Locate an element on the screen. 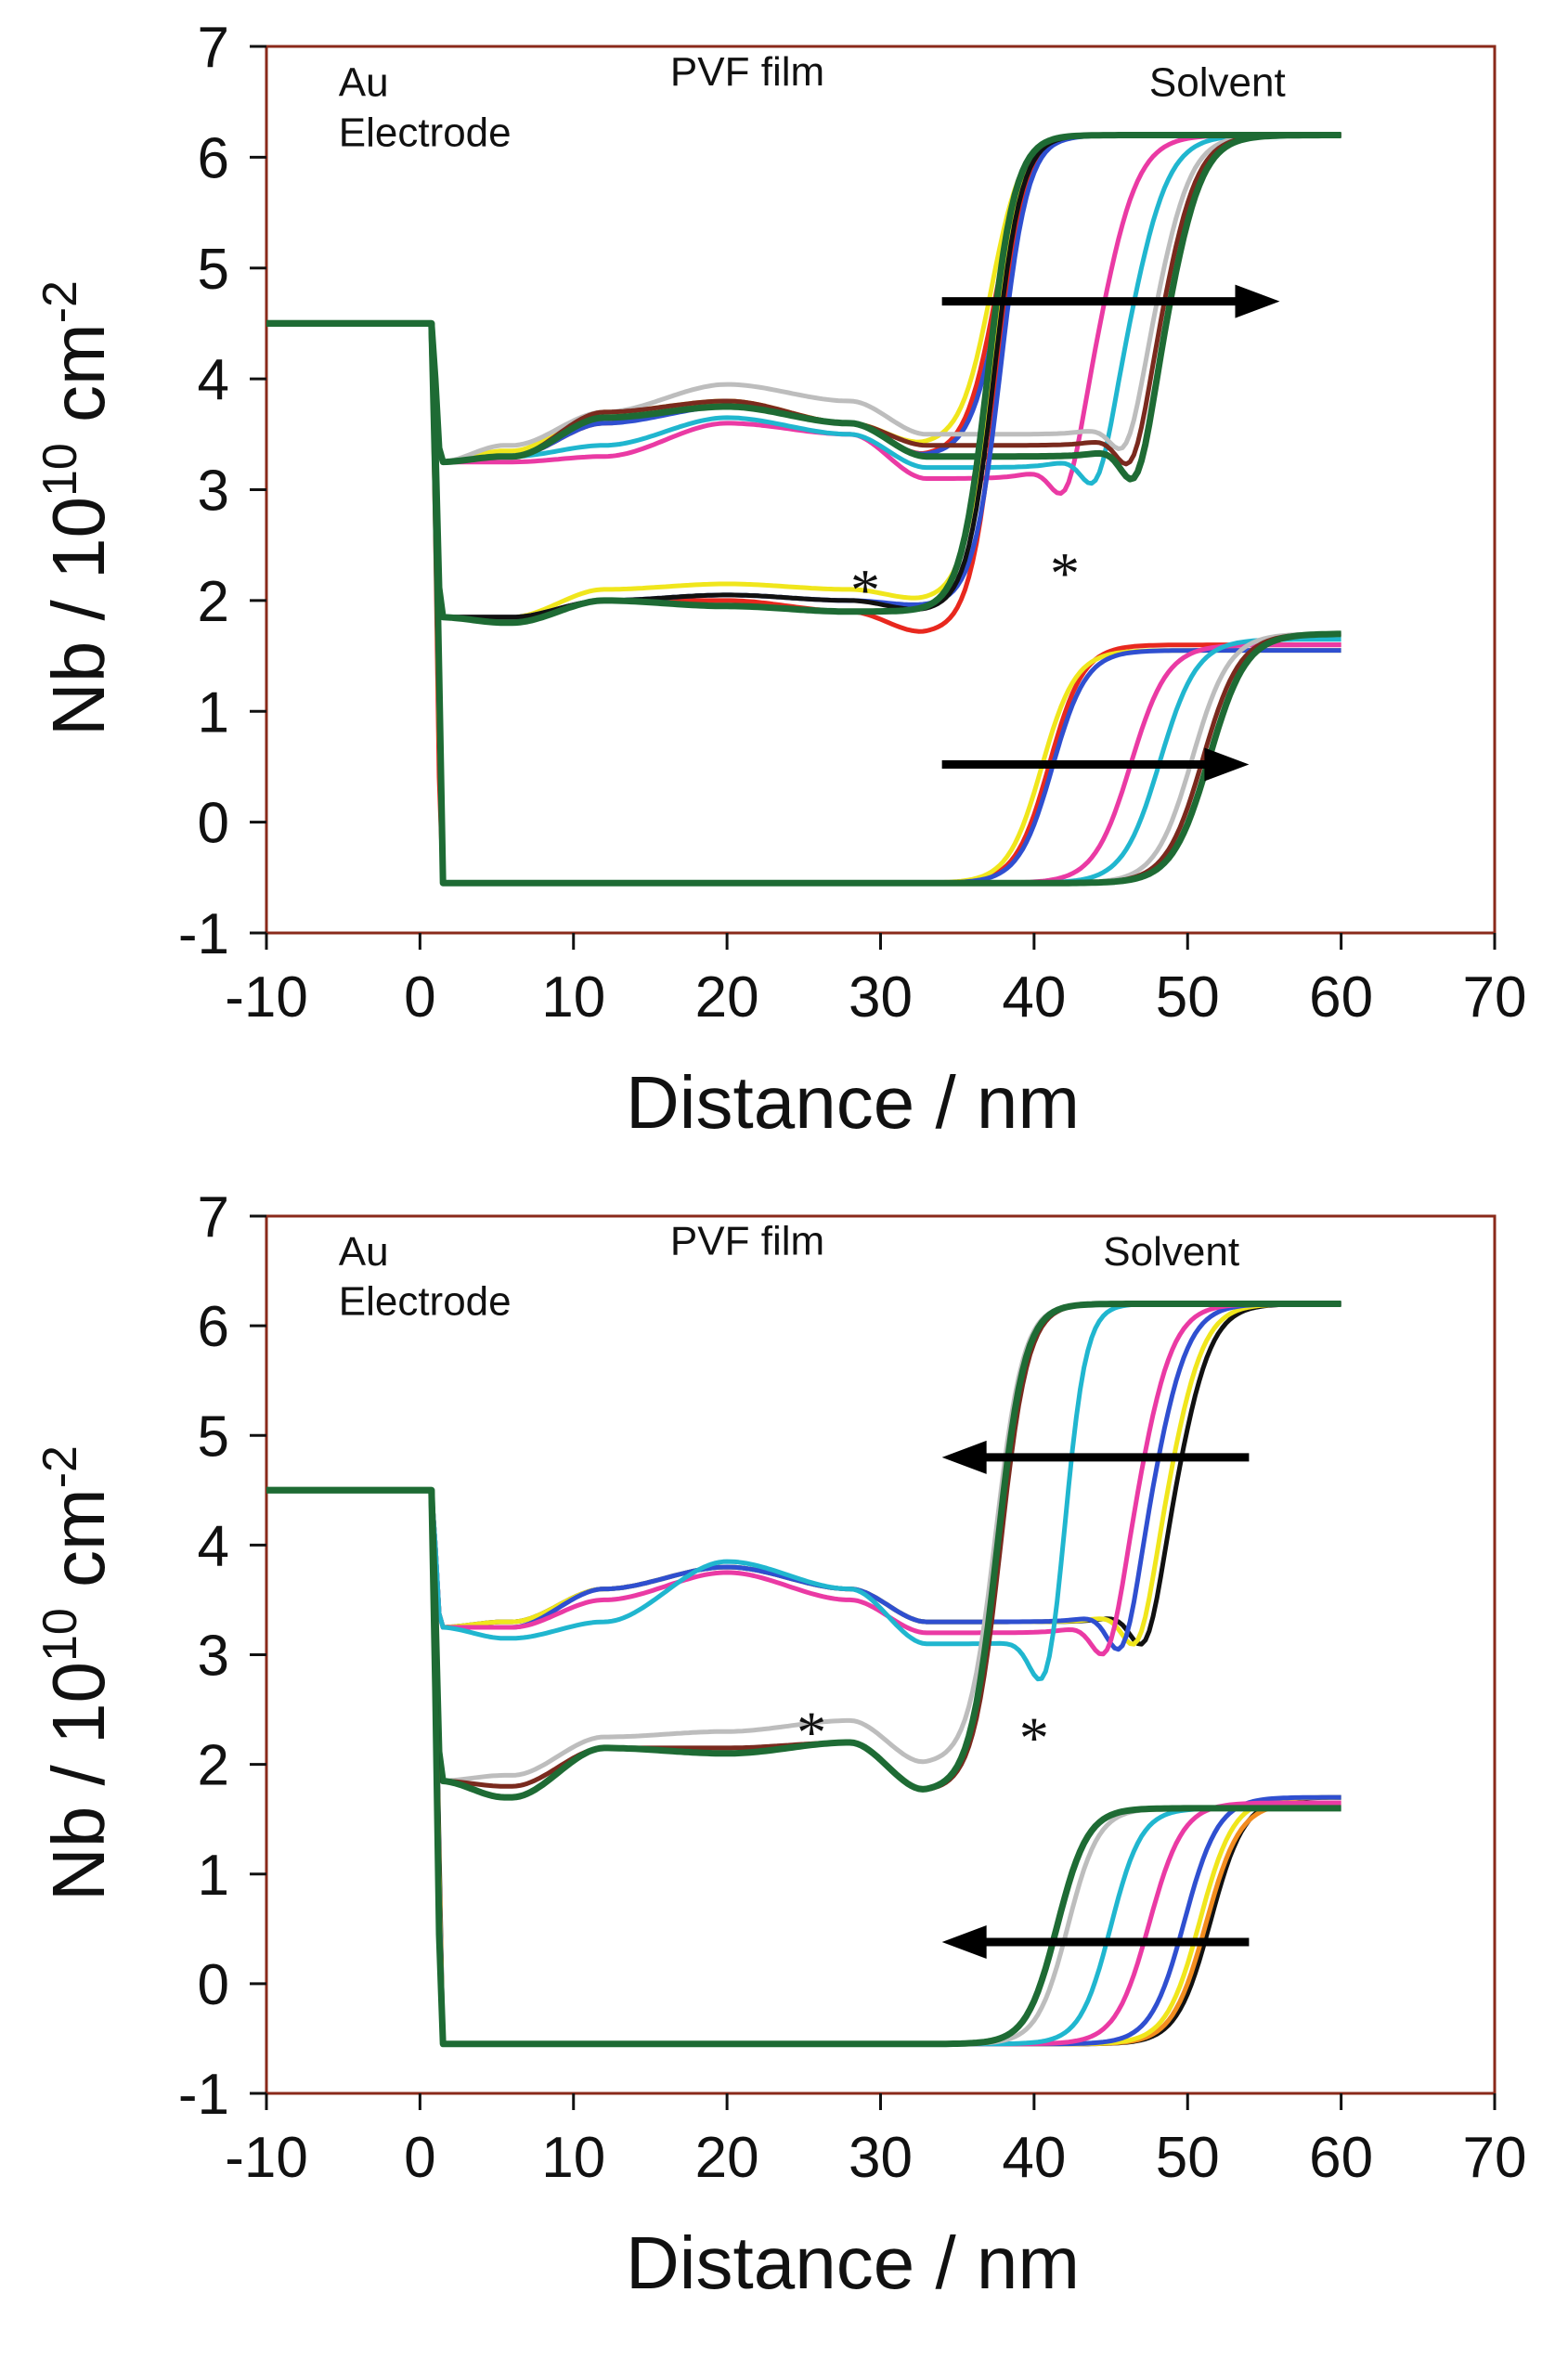  sld-curve-upper-green is located at coordinates (803, 307).